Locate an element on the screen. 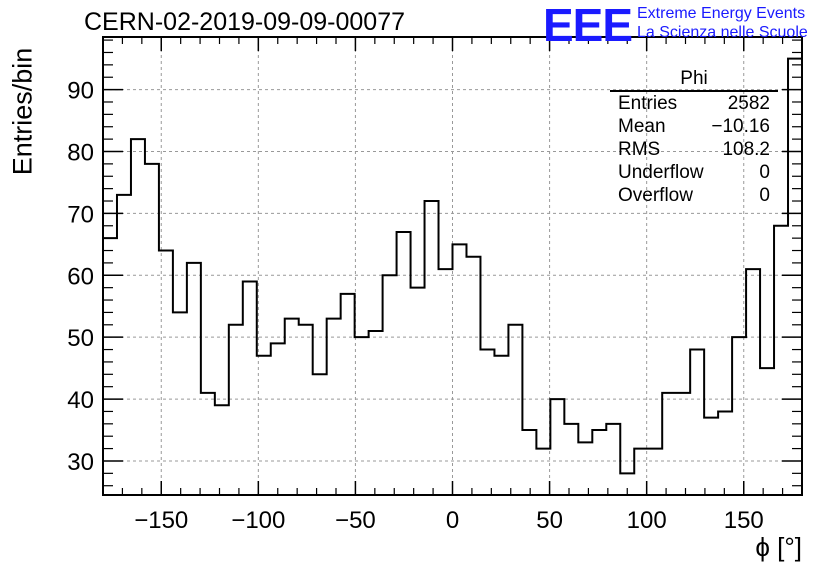 This screenshot has width=836, height=572. x-tick-label: −100 is located at coordinates (258, 520).